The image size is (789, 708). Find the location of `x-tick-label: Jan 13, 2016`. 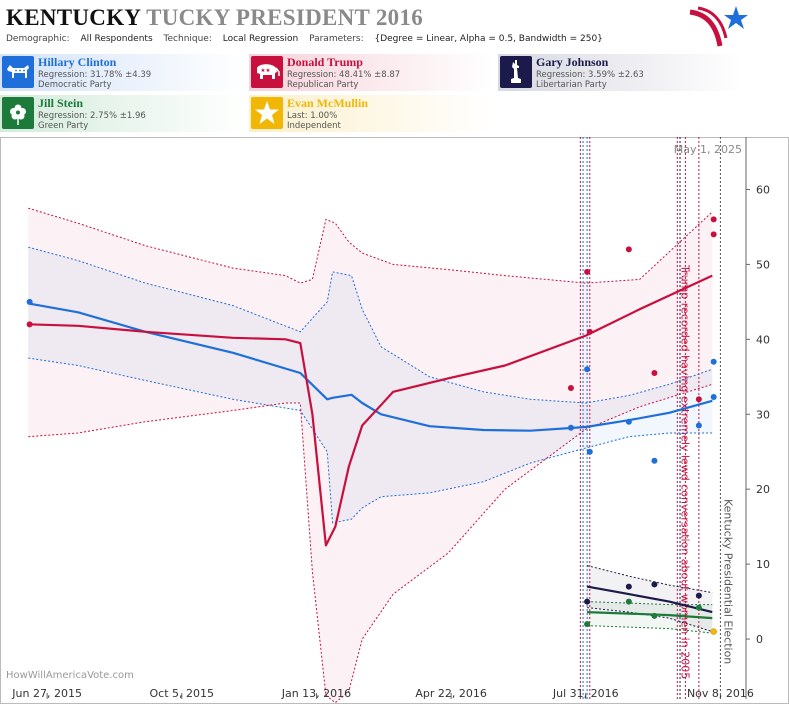

x-tick-label: Jan 13, 2016 is located at coordinates (316, 693).